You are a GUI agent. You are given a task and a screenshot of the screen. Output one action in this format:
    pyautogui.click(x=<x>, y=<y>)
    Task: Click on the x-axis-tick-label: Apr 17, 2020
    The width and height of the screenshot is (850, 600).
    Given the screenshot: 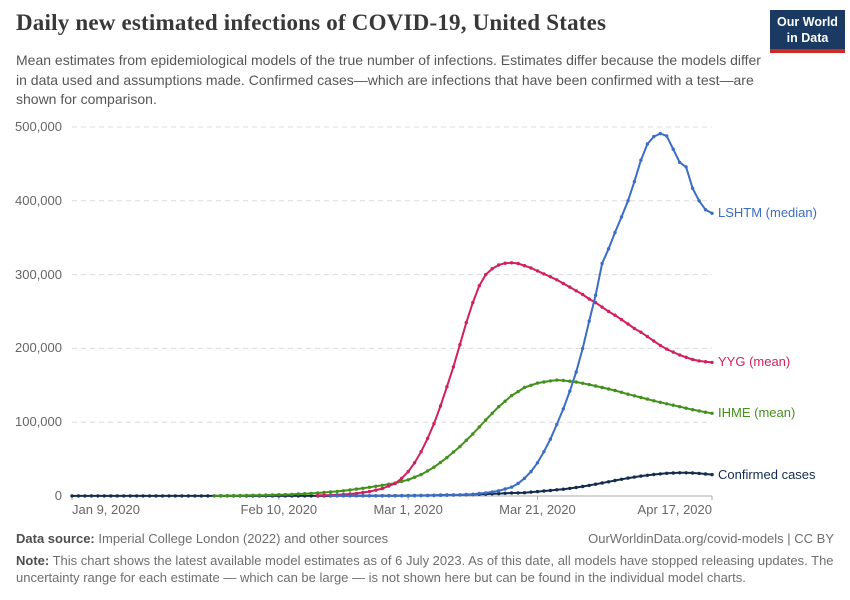 What is the action you would take?
    pyautogui.click(x=674, y=509)
    